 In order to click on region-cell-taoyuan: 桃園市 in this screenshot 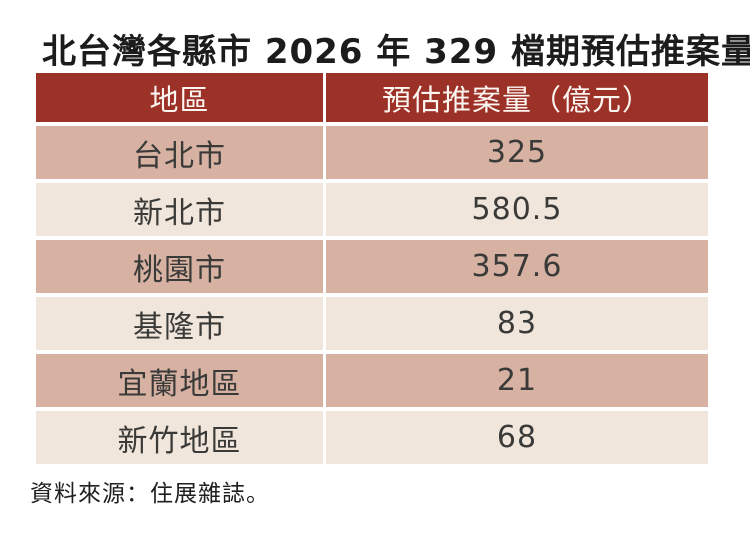, I will do `click(179, 266)`.